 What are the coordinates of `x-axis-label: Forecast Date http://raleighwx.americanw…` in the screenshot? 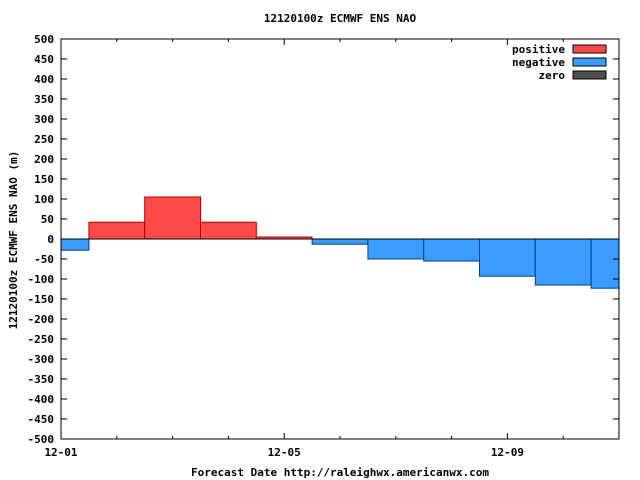 It's located at (340, 472).